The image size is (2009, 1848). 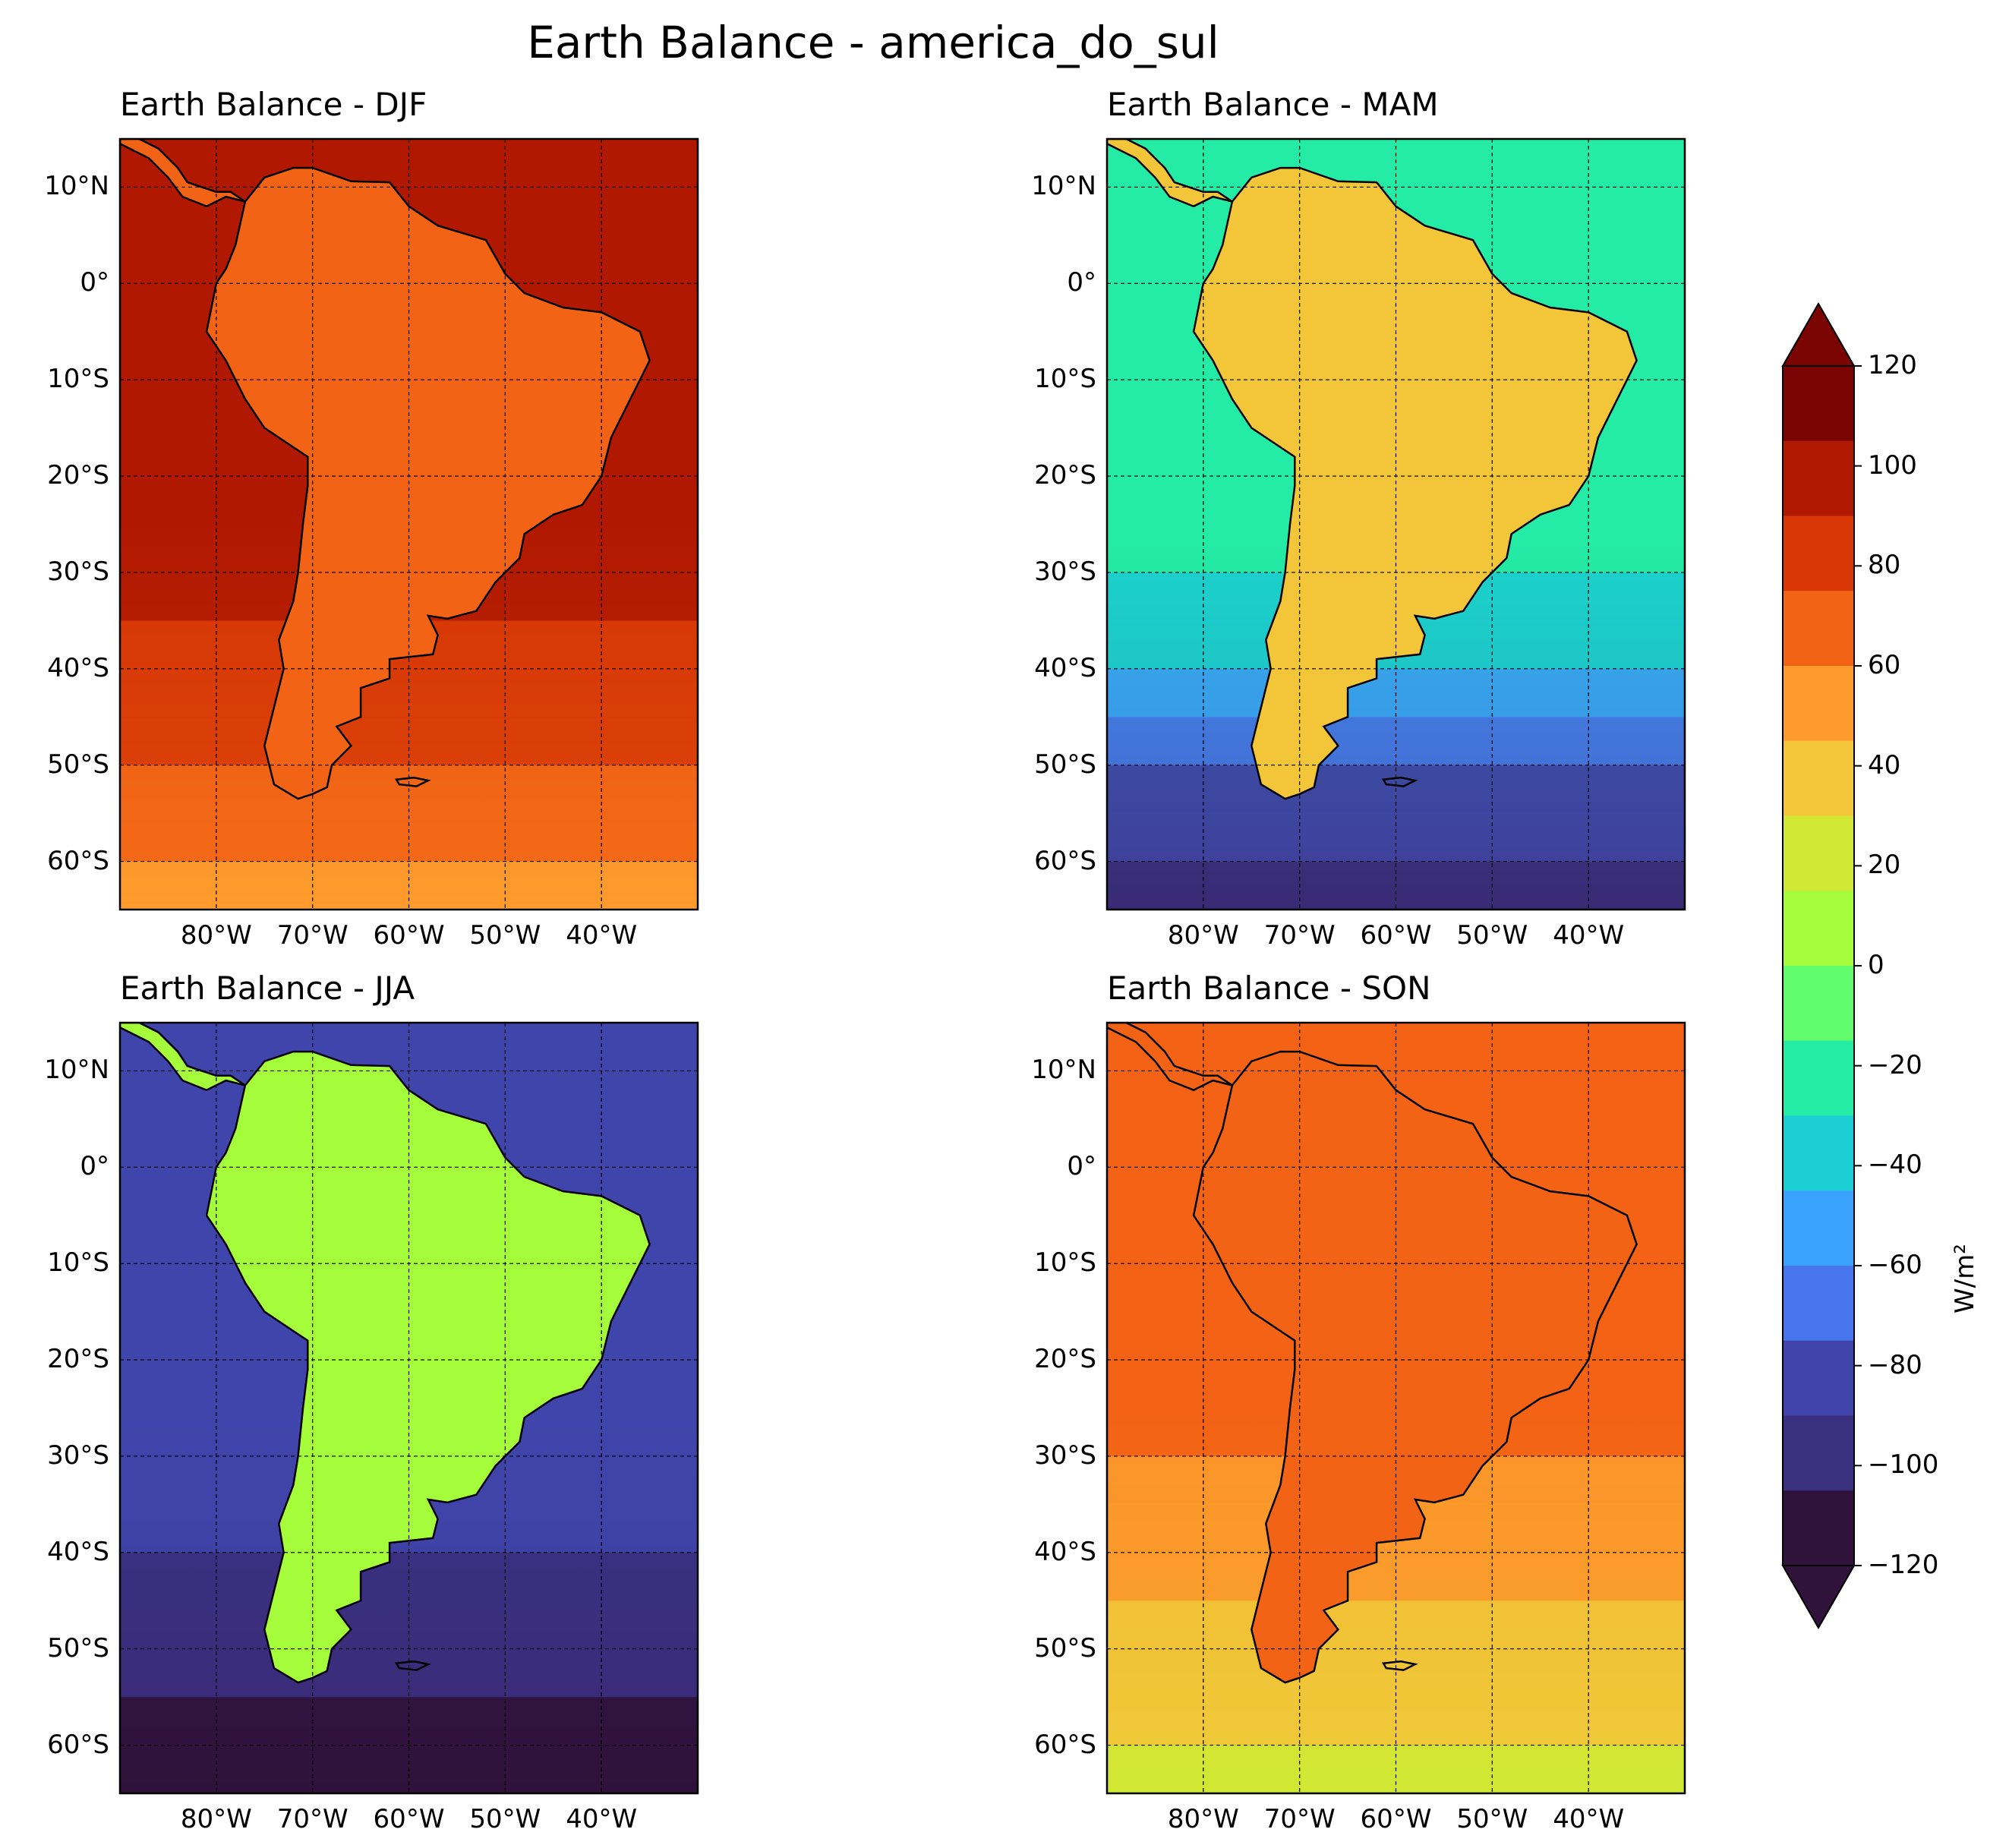 What do you see at coordinates (873, 42) in the screenshot?
I see `figure-title: Earth Balance - america_do_sul` at bounding box center [873, 42].